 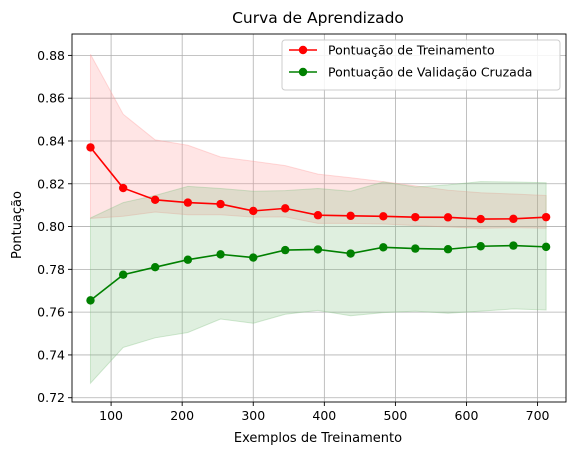 I want to click on legend-marker-training, so click(x=303, y=50).